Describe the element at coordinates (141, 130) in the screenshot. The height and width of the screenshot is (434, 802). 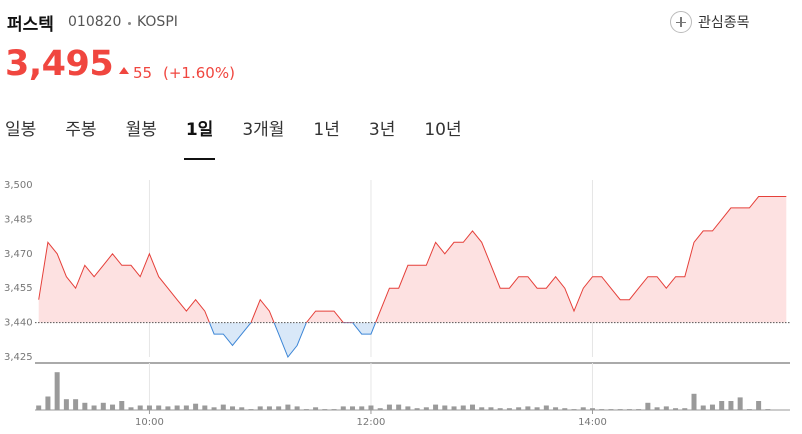
I see `period-tab: 월봉` at that location.